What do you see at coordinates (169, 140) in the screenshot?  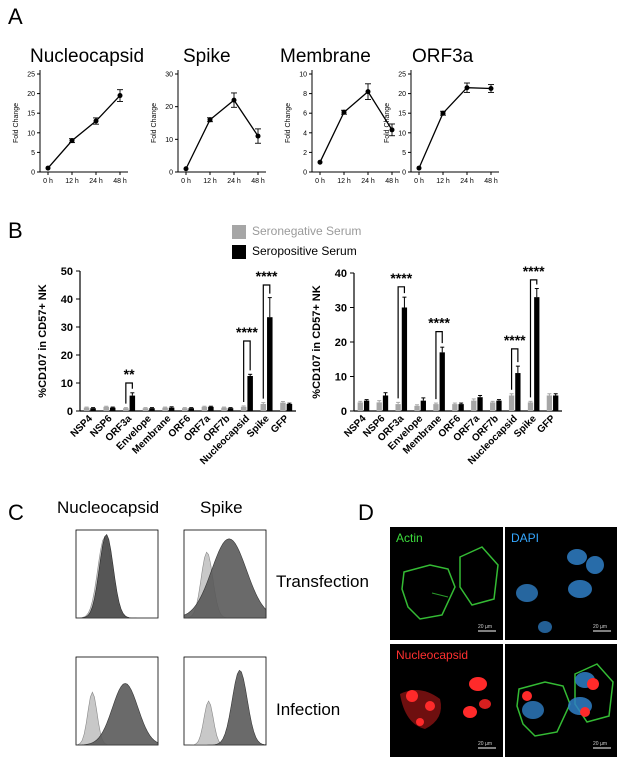 I see `a1-ytick-label: 10` at bounding box center [169, 140].